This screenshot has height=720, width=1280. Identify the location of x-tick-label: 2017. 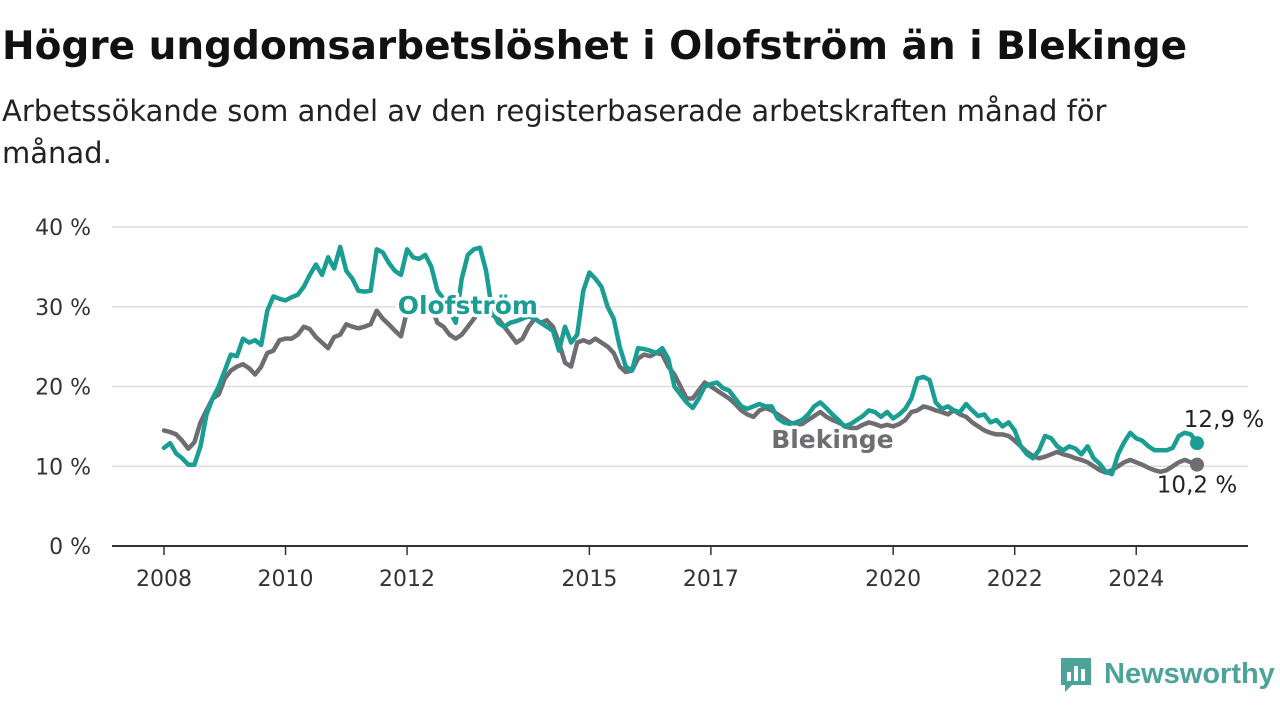
(711, 579).